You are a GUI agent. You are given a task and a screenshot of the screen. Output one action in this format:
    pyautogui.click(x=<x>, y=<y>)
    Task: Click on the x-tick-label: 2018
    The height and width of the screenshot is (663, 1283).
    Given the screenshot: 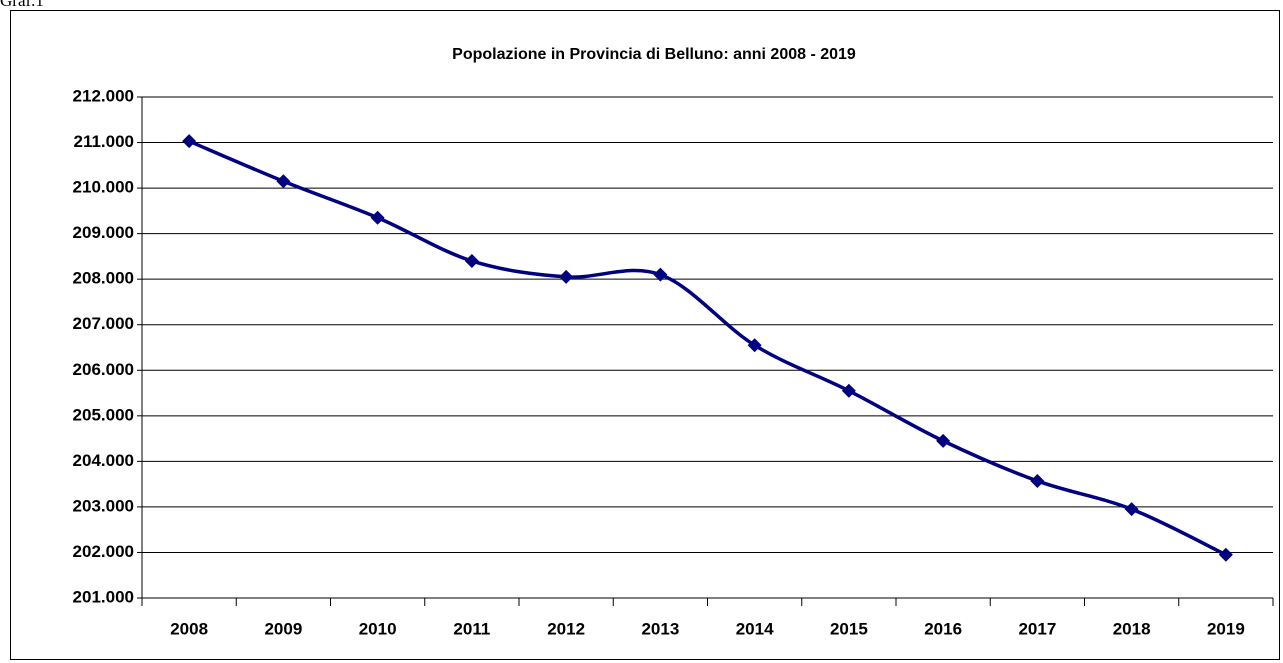 What is the action you would take?
    pyautogui.click(x=1132, y=628)
    